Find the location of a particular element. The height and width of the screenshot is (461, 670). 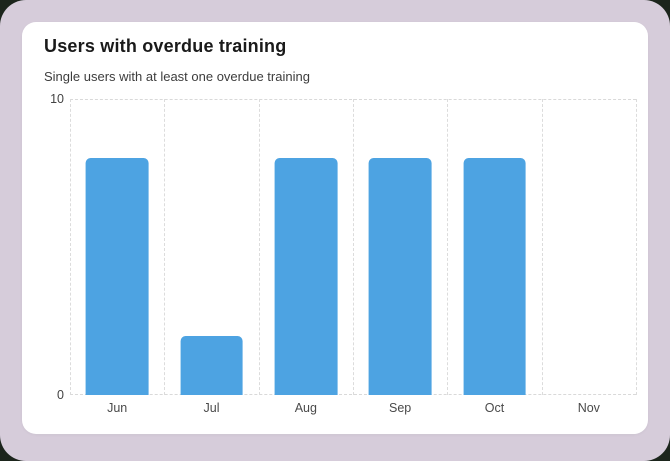

bar-aug is located at coordinates (306, 276).